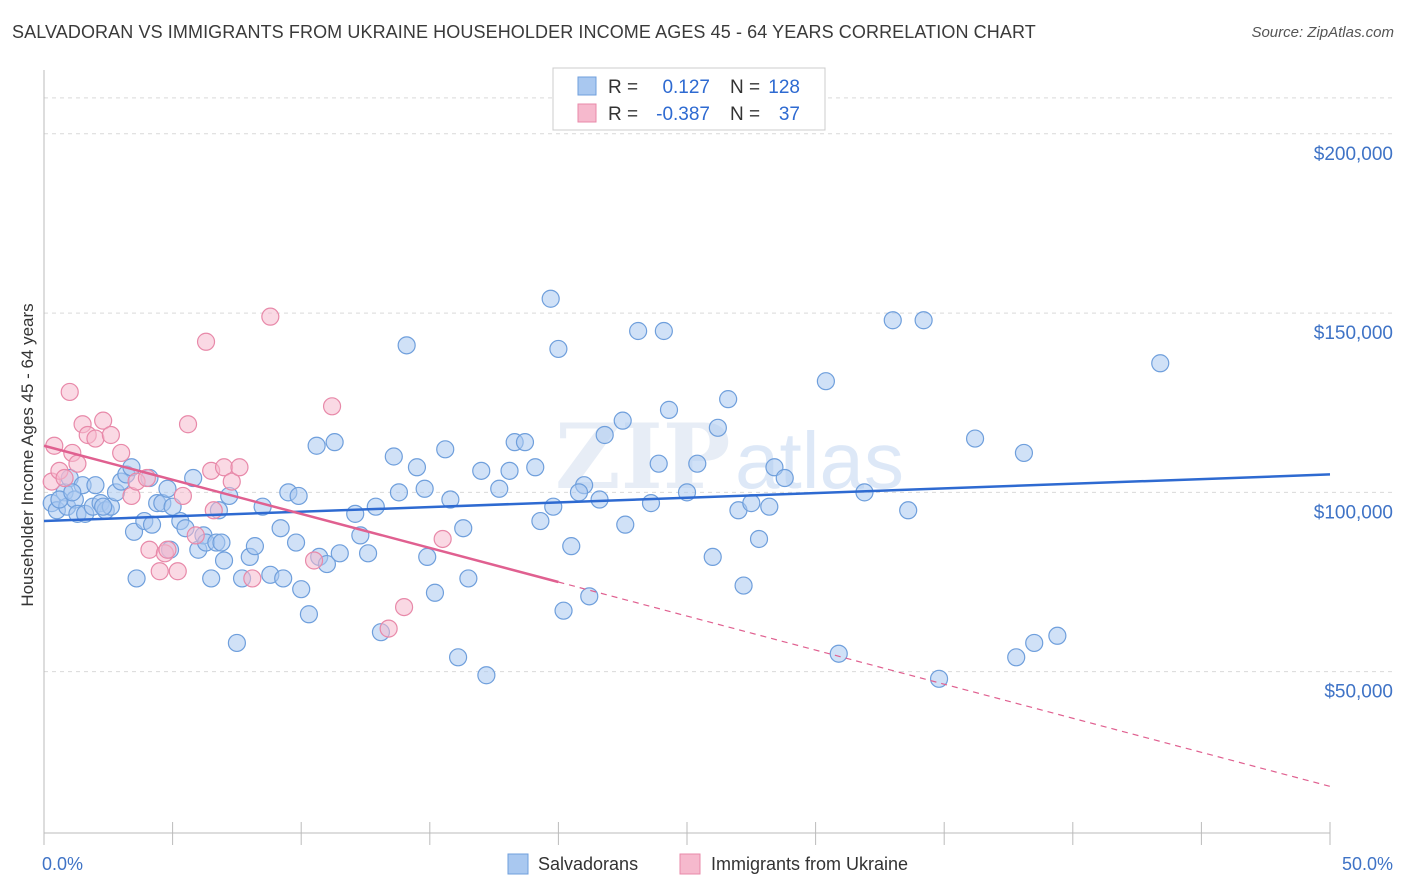  I want to click on legend-n-value-2: 37, so click(789, 114).